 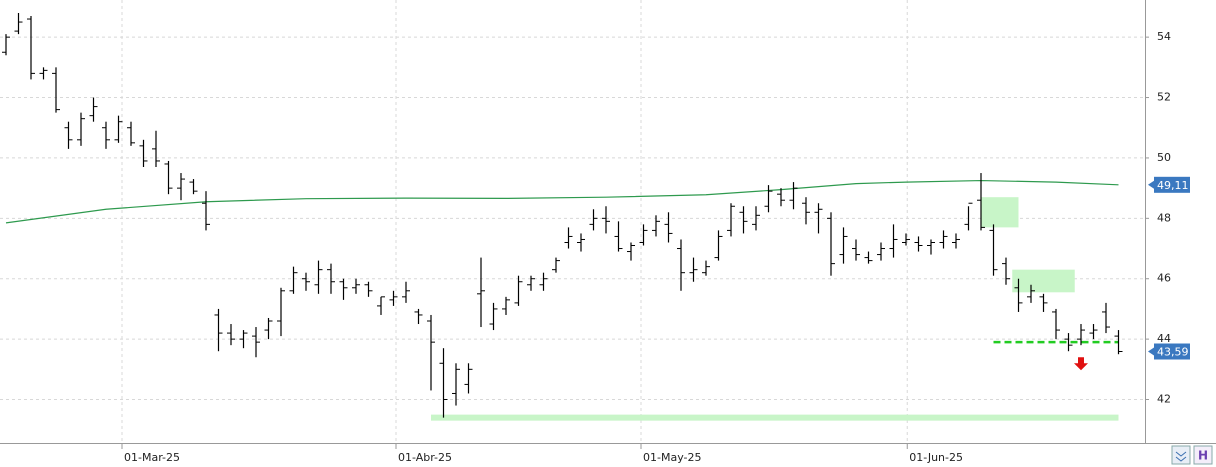 What do you see at coordinates (1081, 364) in the screenshot?
I see `signal-arrow` at bounding box center [1081, 364].